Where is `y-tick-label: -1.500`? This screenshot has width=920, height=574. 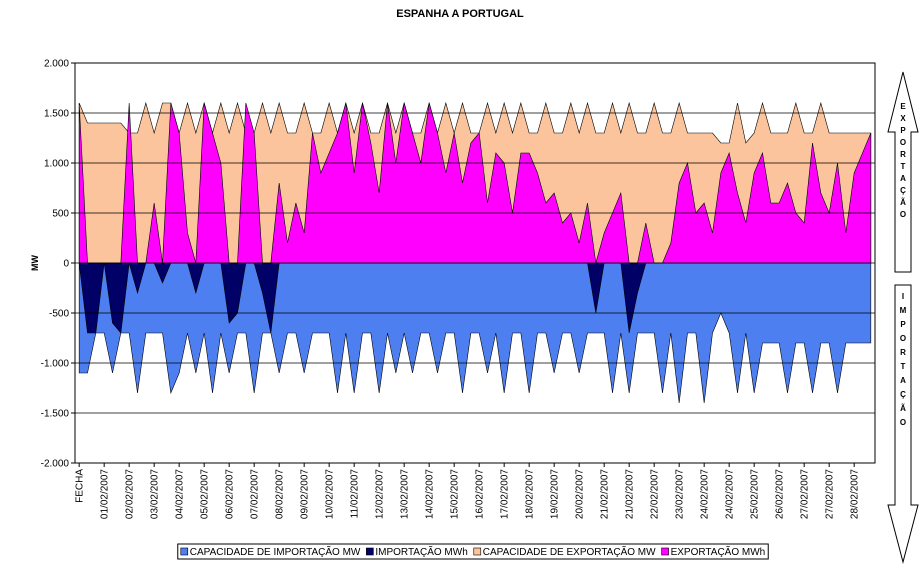 y-tick-label: -1.500 is located at coordinates (55, 414).